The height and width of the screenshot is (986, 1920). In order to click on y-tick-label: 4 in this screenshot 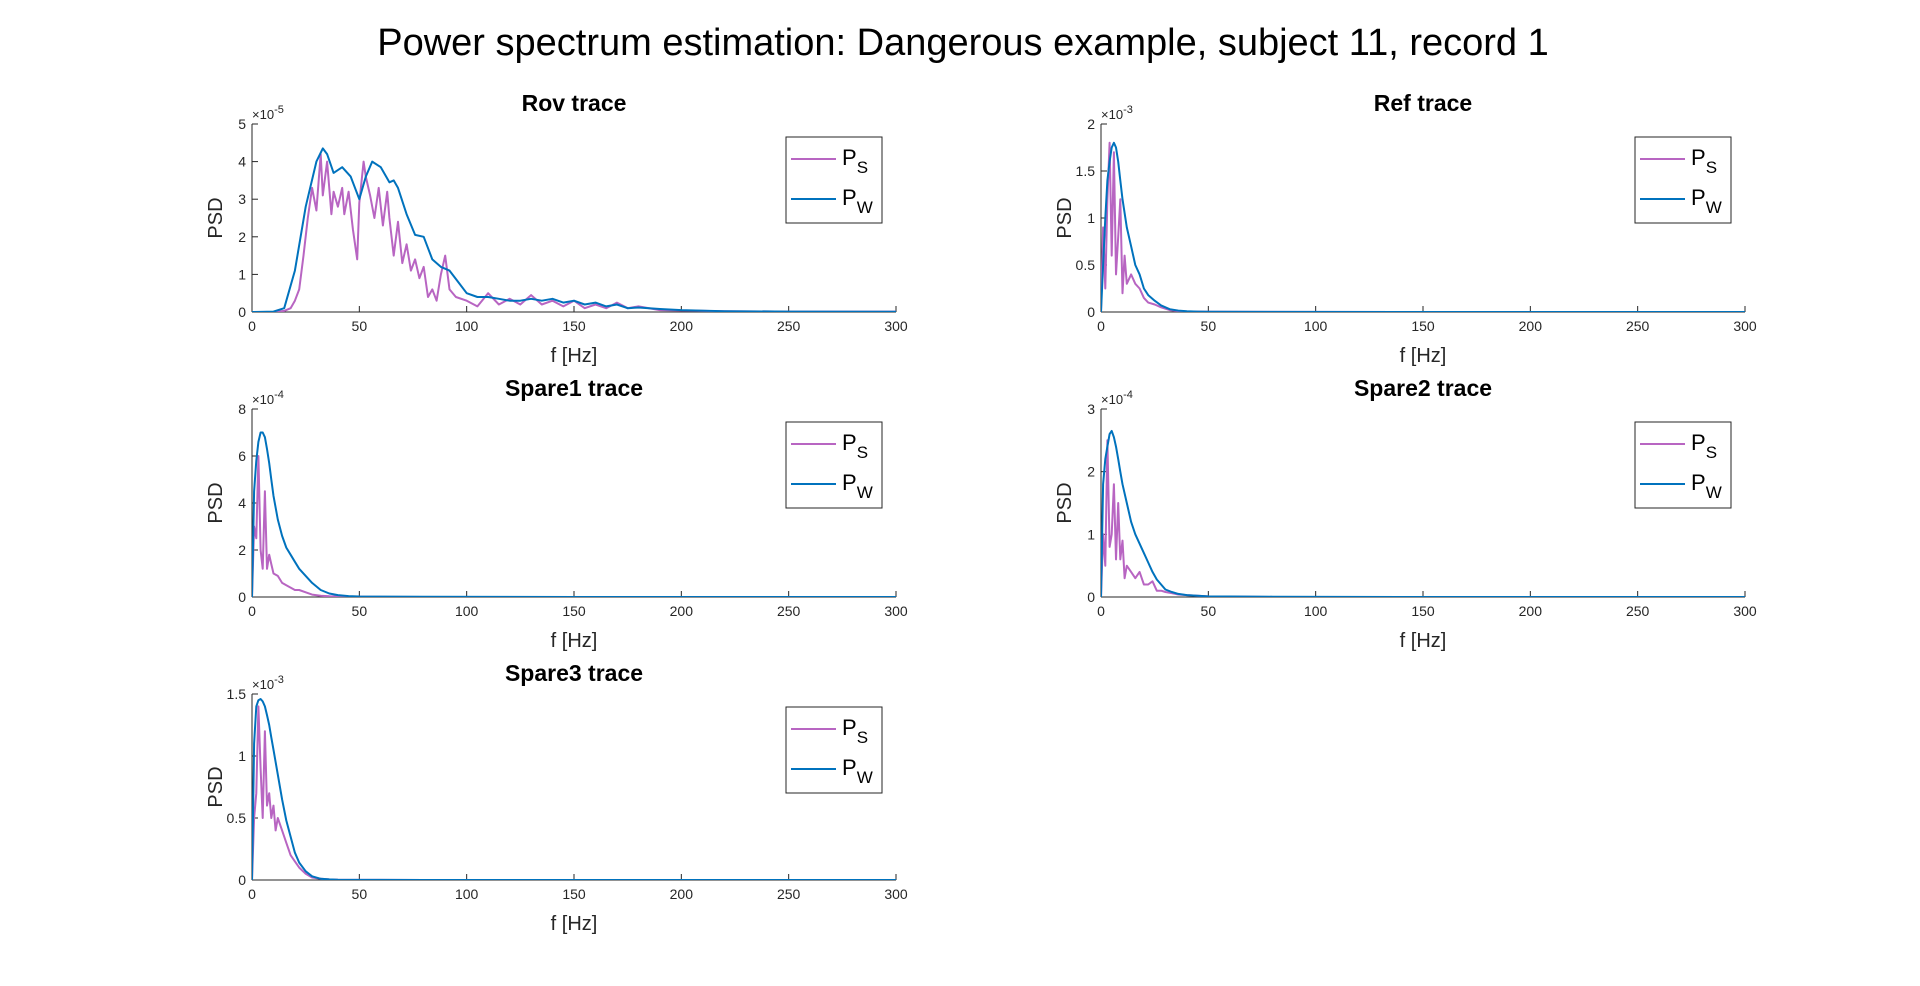, I will do `click(242, 162)`.